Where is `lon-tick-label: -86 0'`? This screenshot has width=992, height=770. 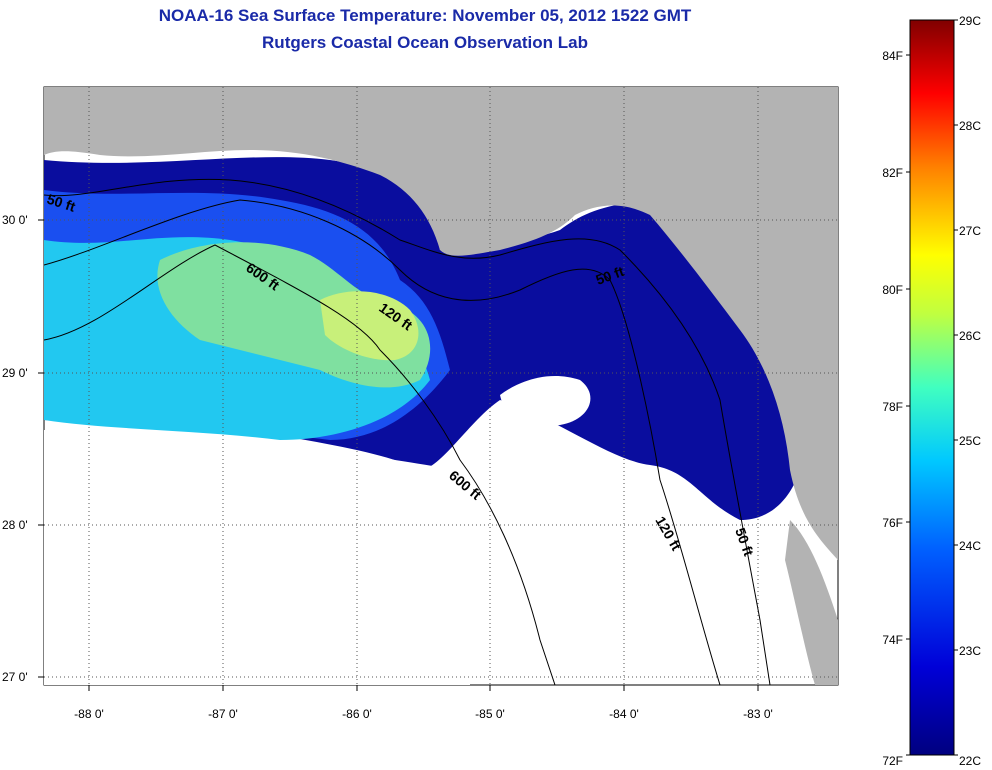
lon-tick-label: -86 0' is located at coordinates (357, 714).